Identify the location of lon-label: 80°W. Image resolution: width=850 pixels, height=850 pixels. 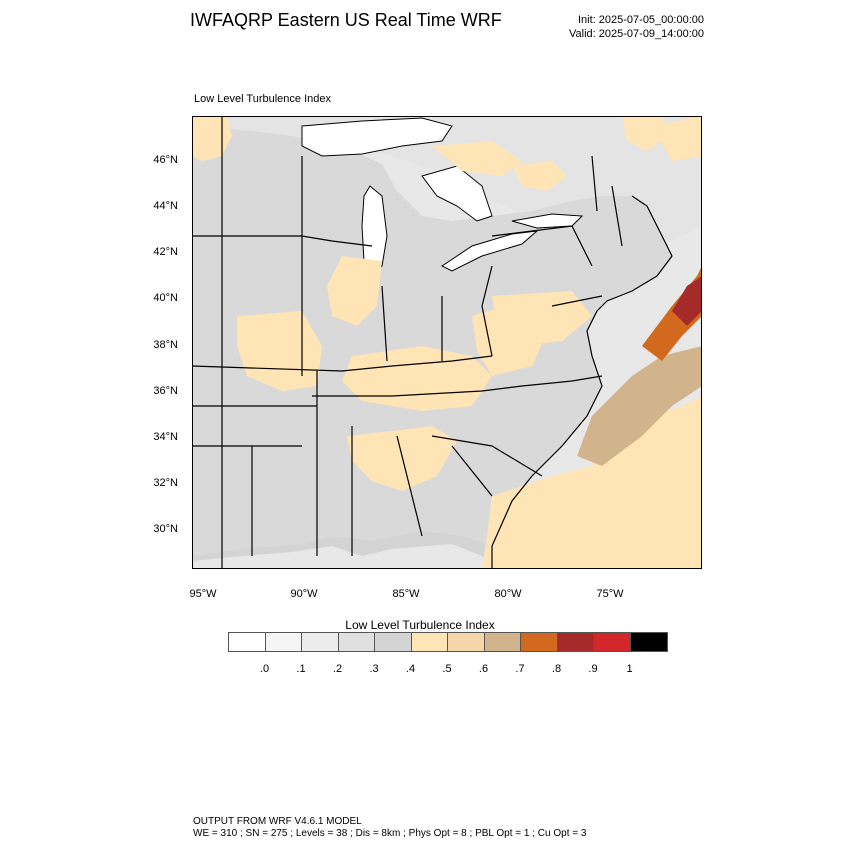
(508, 594).